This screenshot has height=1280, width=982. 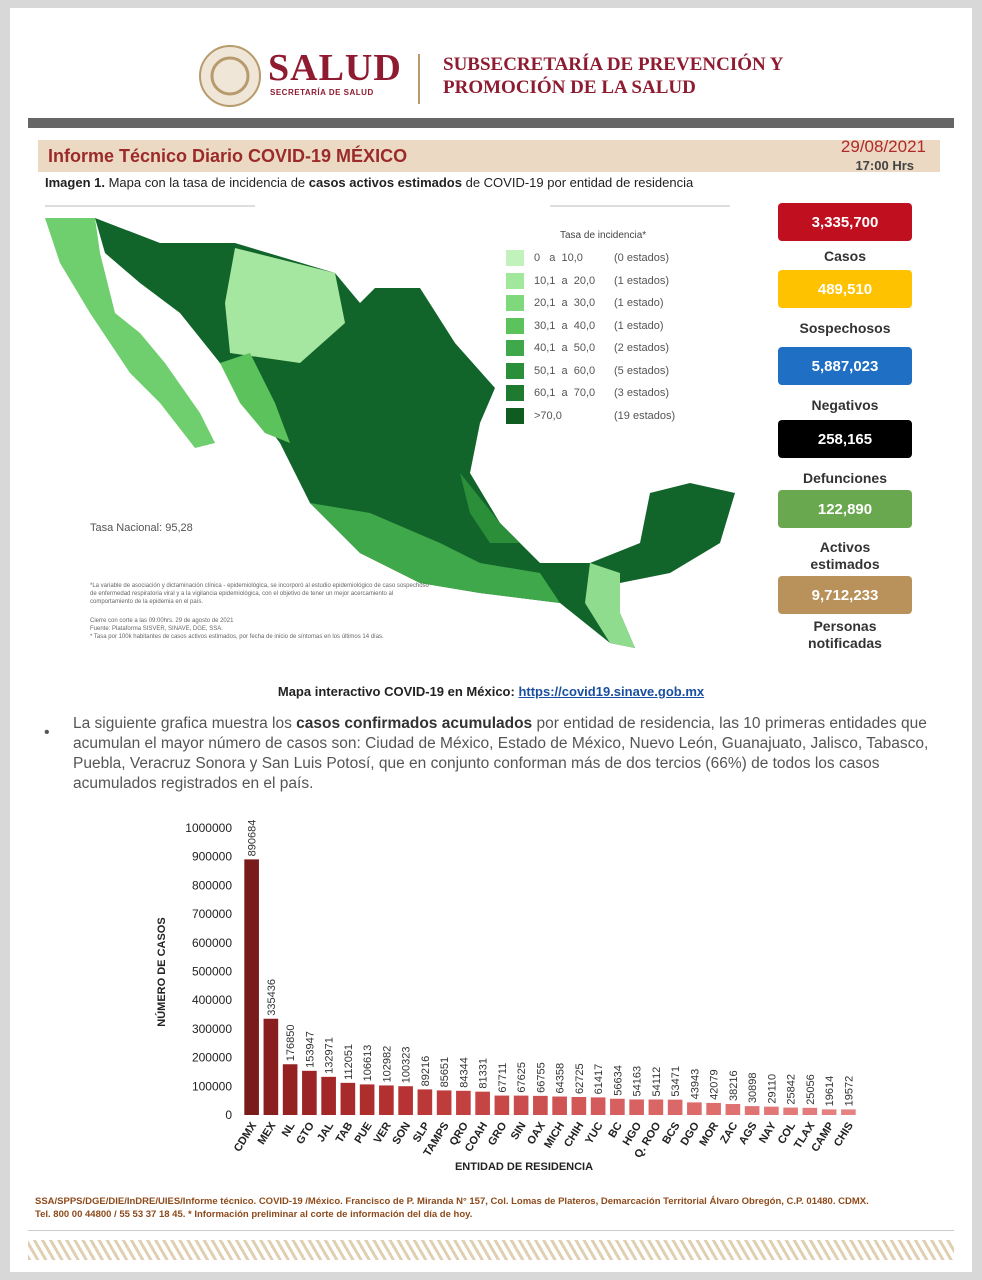 I want to click on report-date: 29/08/2021, so click(x=883, y=146).